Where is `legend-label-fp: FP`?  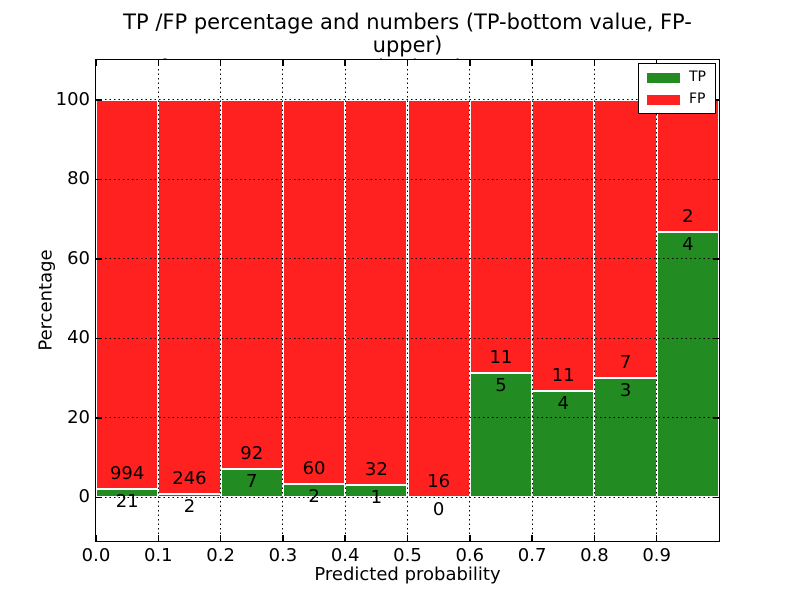 legend-label-fp: FP is located at coordinates (697, 99).